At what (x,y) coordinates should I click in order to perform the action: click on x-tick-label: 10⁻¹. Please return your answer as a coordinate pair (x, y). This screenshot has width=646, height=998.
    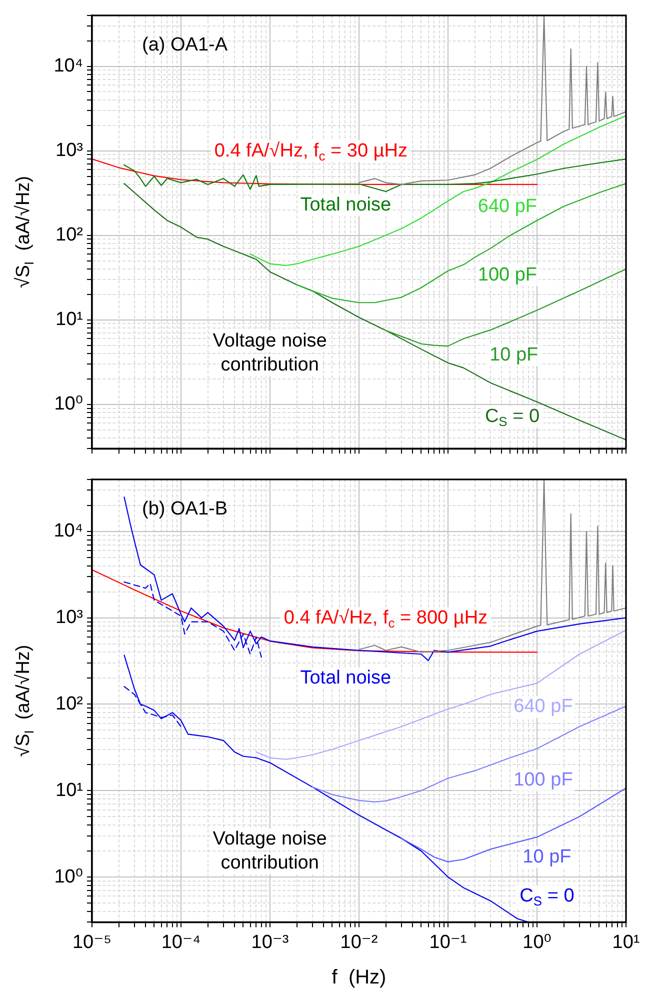
    Looking at the image, I should click on (448, 942).